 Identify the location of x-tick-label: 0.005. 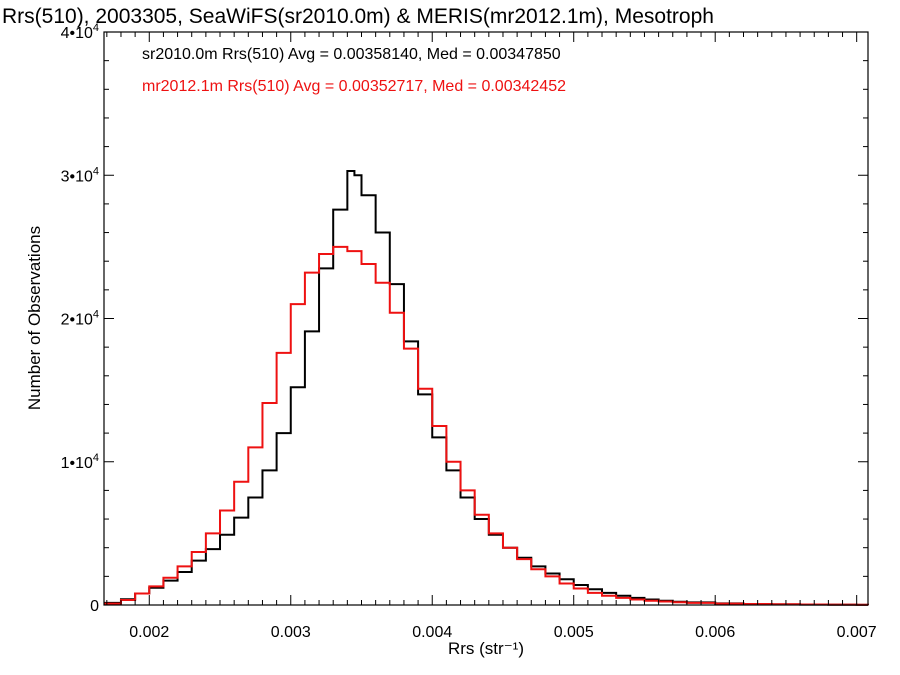
(574, 632).